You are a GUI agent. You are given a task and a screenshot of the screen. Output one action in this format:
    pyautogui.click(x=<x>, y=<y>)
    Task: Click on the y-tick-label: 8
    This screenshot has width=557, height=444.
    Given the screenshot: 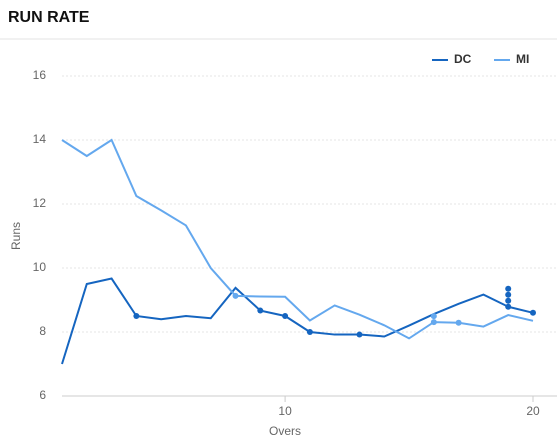 What is the action you would take?
    pyautogui.click(x=42, y=331)
    